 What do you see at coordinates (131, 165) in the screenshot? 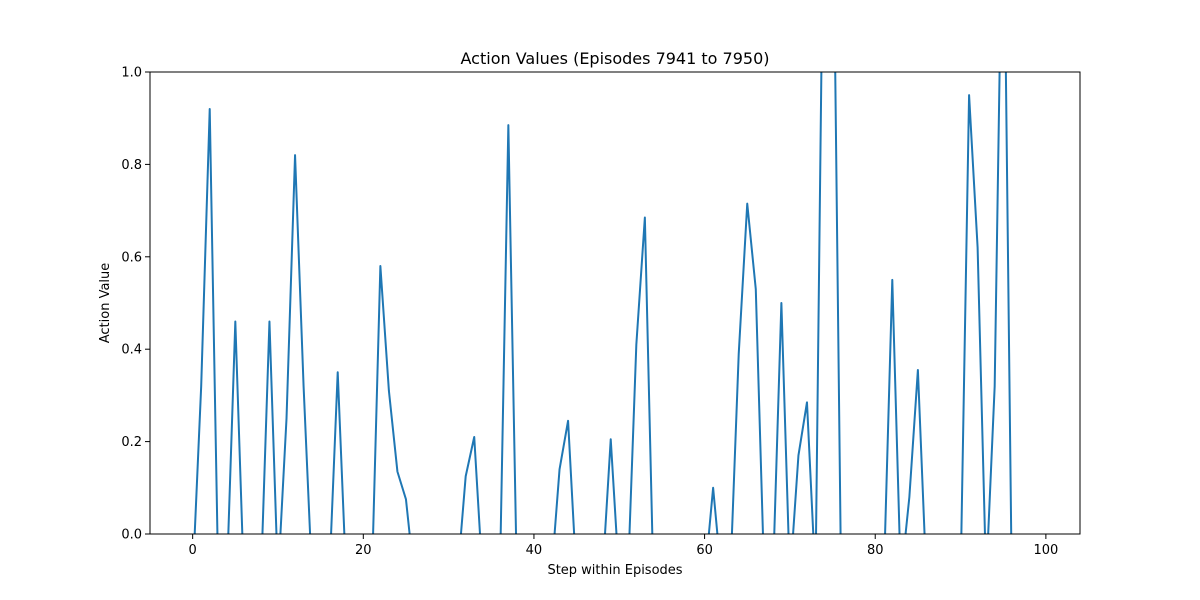
I see `y-tick-label: 0.8` at bounding box center [131, 165].